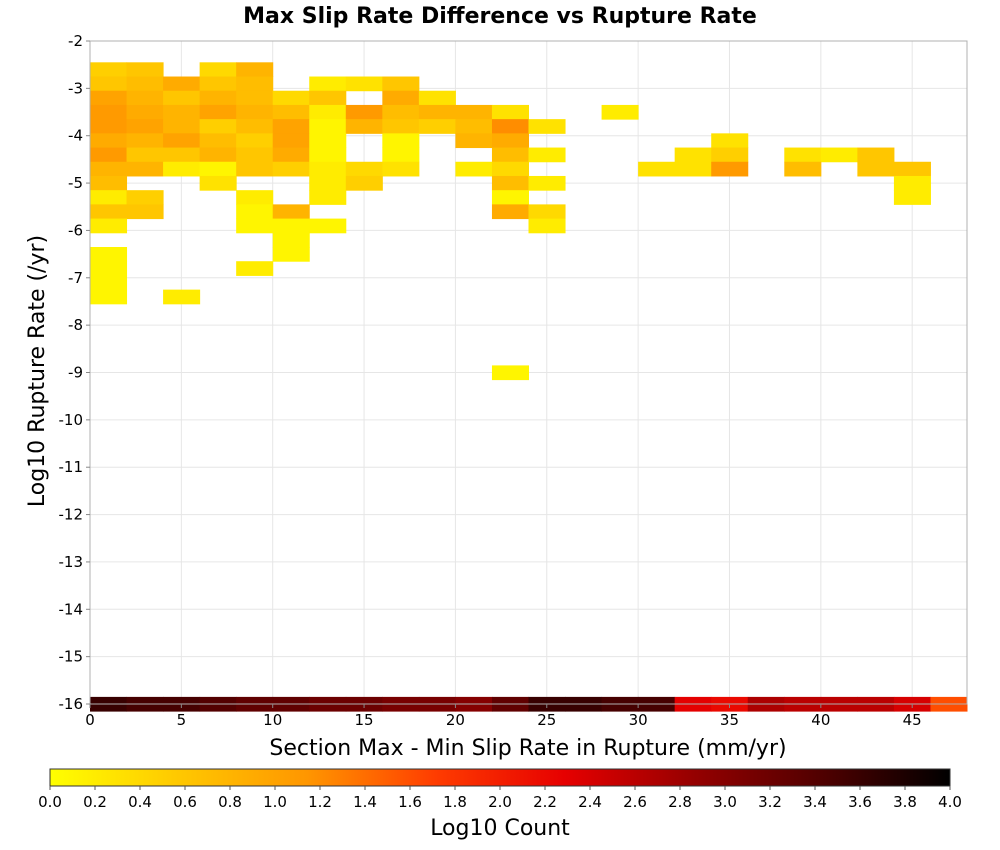 The height and width of the screenshot is (850, 1000). What do you see at coordinates (638, 720) in the screenshot?
I see `x-tick-label: 30` at bounding box center [638, 720].